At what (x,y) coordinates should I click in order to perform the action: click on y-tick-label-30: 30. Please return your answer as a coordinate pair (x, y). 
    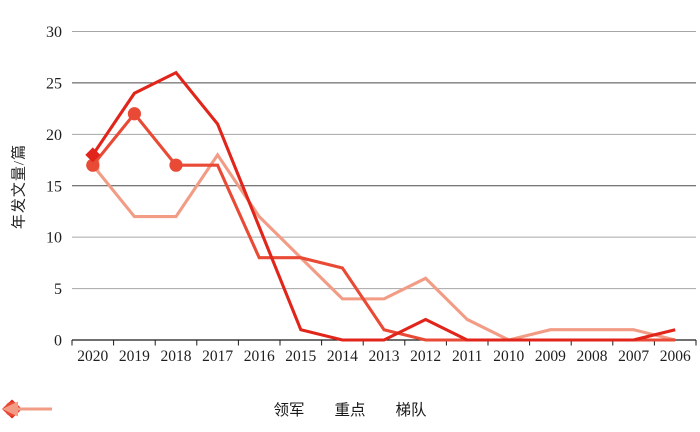
    Looking at the image, I should click on (54, 32).